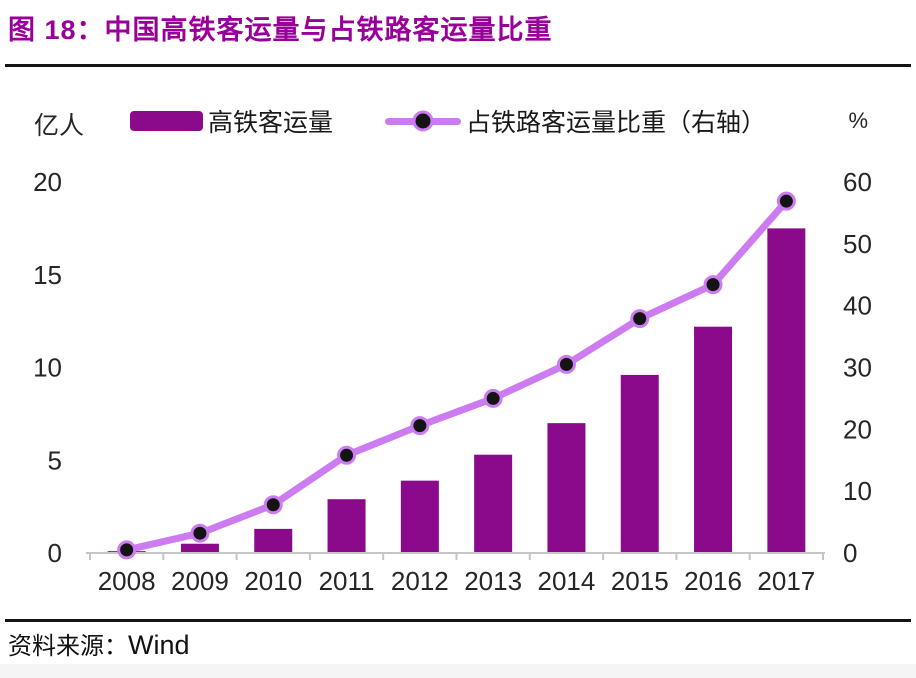 This screenshot has height=678, width=916. I want to click on left-axis-unit-label: 亿人, so click(59, 126).